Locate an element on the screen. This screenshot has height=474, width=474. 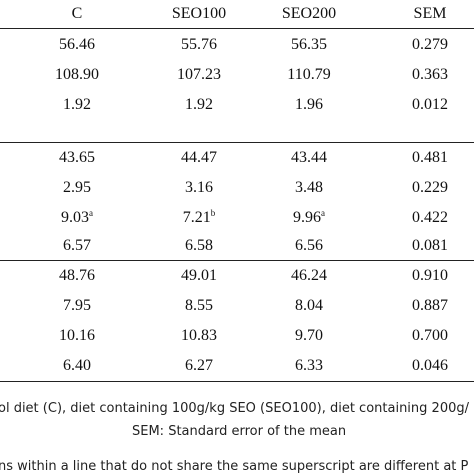
cell-seo100: 6.27 is located at coordinates (199, 365).